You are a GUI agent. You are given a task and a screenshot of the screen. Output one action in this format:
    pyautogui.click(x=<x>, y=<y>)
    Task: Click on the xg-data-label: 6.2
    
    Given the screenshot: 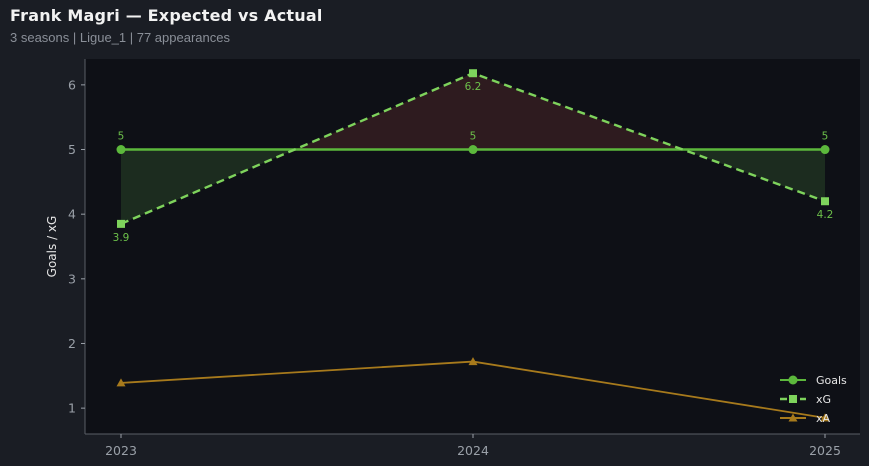 What is the action you would take?
    pyautogui.click(x=473, y=87)
    